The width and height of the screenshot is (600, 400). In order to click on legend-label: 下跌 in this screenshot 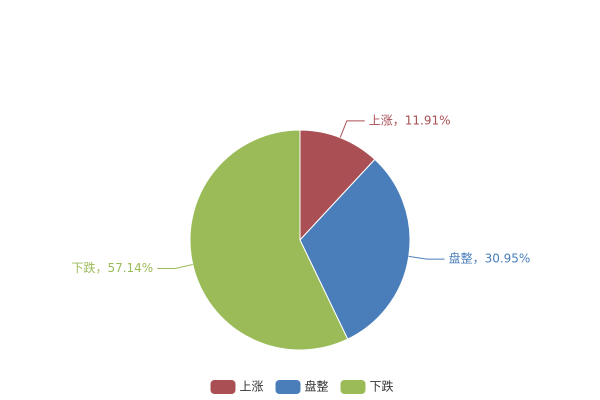, I will do `click(382, 386)`.